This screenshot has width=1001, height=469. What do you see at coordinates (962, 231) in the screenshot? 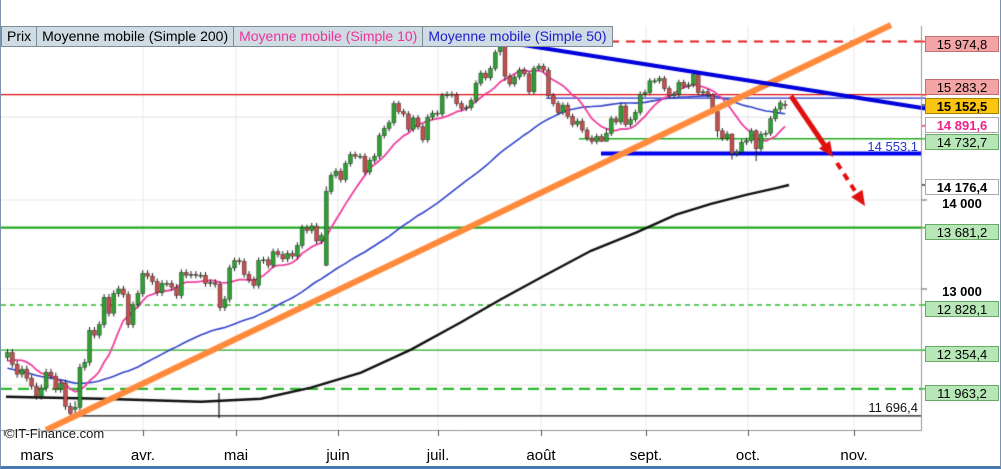
I see `y-axis-label: 13 681,2` at bounding box center [962, 231].